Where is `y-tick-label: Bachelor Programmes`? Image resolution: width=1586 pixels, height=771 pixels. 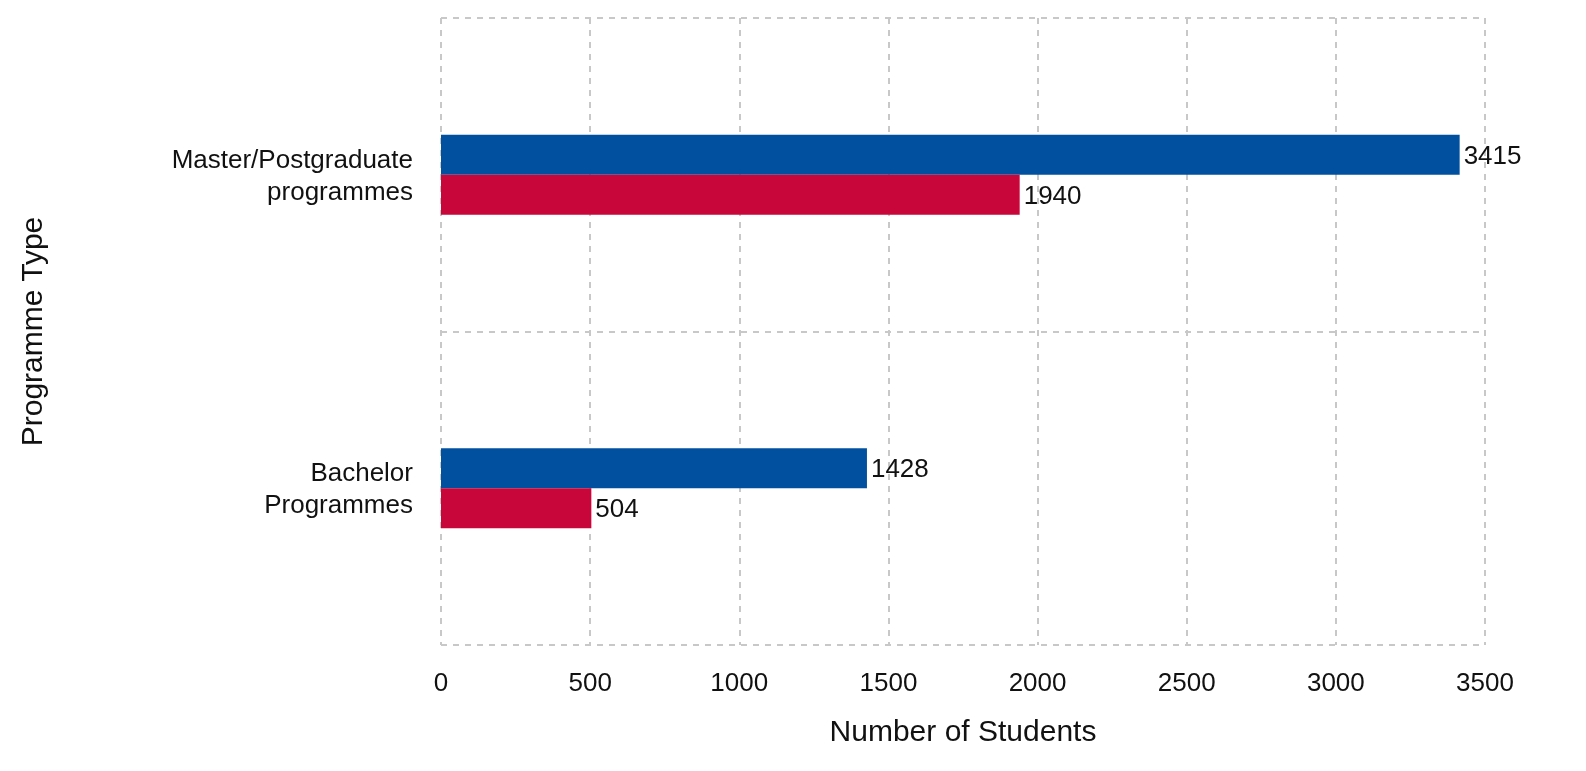 y-tick-label: Bachelor Programmes is located at coordinates (339, 488).